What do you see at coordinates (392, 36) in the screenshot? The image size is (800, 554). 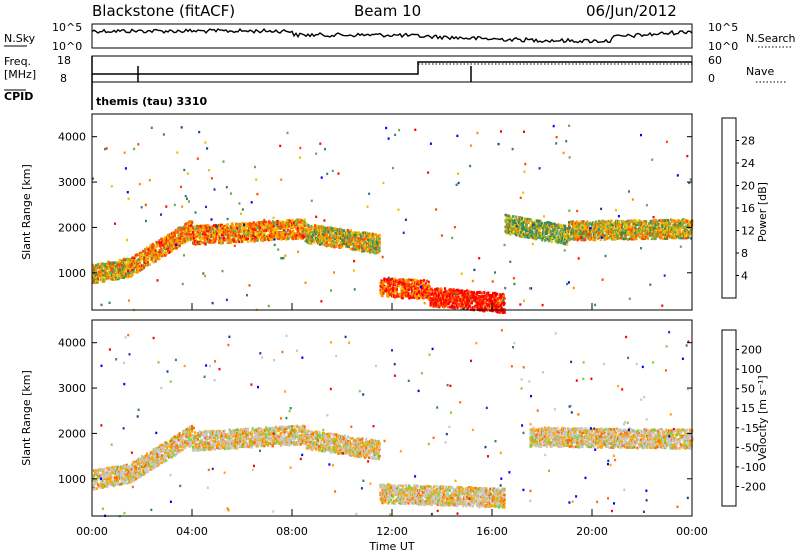 I see `nsky-frame` at bounding box center [392, 36].